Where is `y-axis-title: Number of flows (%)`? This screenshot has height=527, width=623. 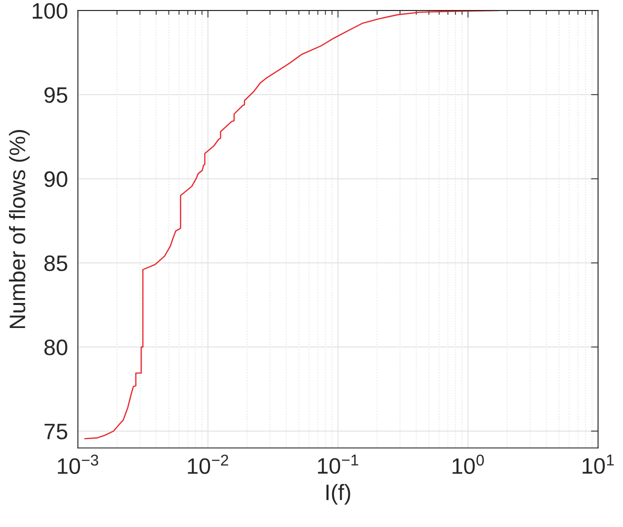 y-axis-title: Number of flows (%) is located at coordinates (19, 229).